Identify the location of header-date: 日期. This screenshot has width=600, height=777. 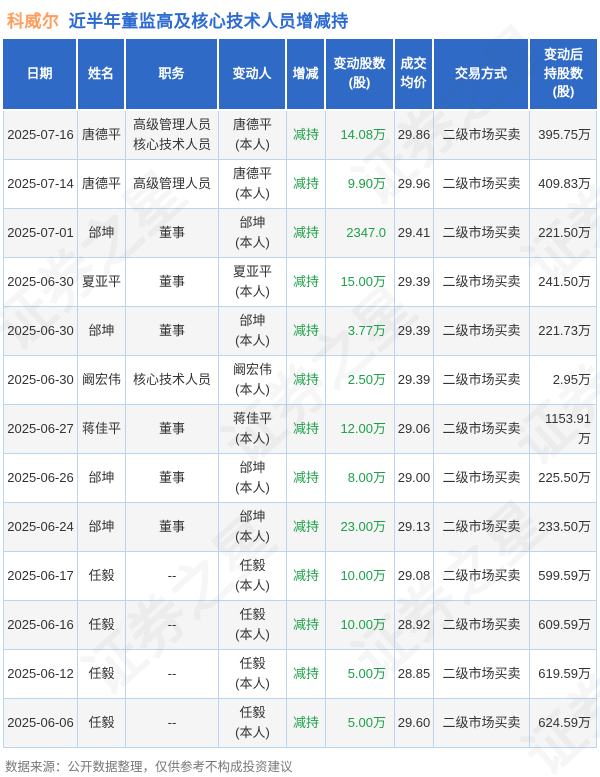
(40, 75).